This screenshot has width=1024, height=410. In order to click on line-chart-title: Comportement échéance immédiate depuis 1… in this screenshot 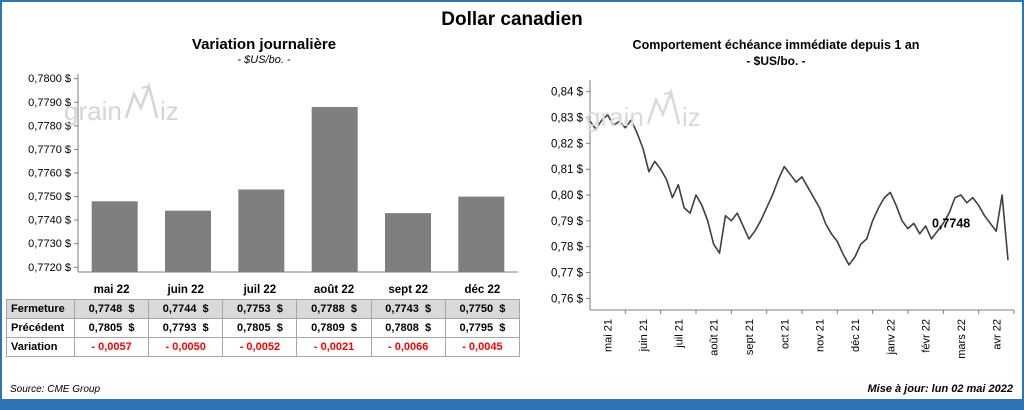, I will do `click(776, 45)`.